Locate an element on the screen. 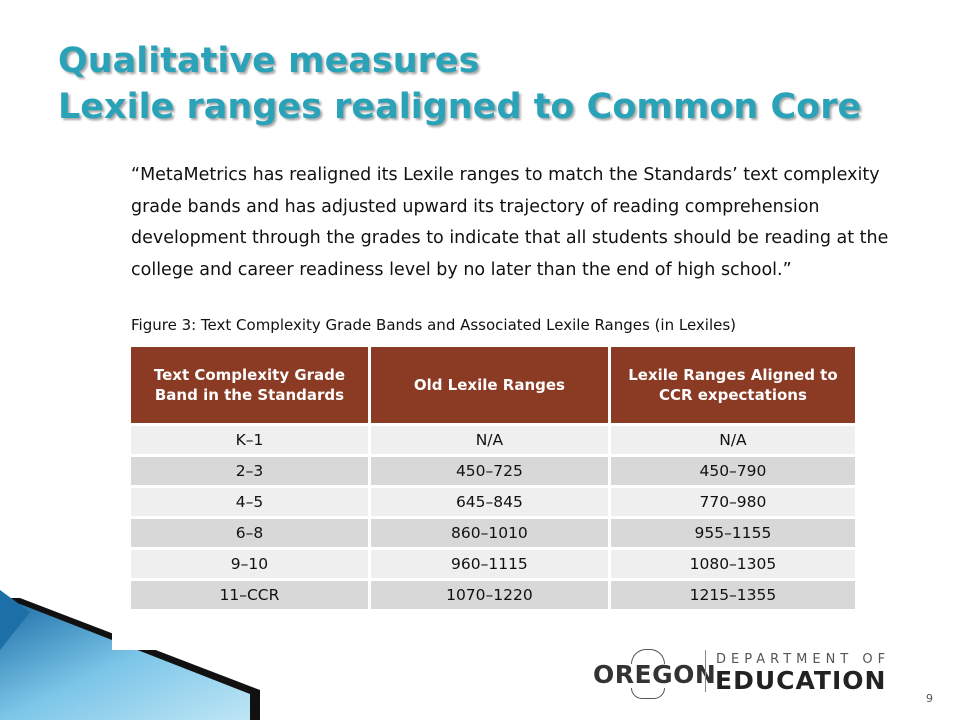 The width and height of the screenshot is (960, 720). header-old-ranges: Old Lexile Ranges is located at coordinates (489, 385).